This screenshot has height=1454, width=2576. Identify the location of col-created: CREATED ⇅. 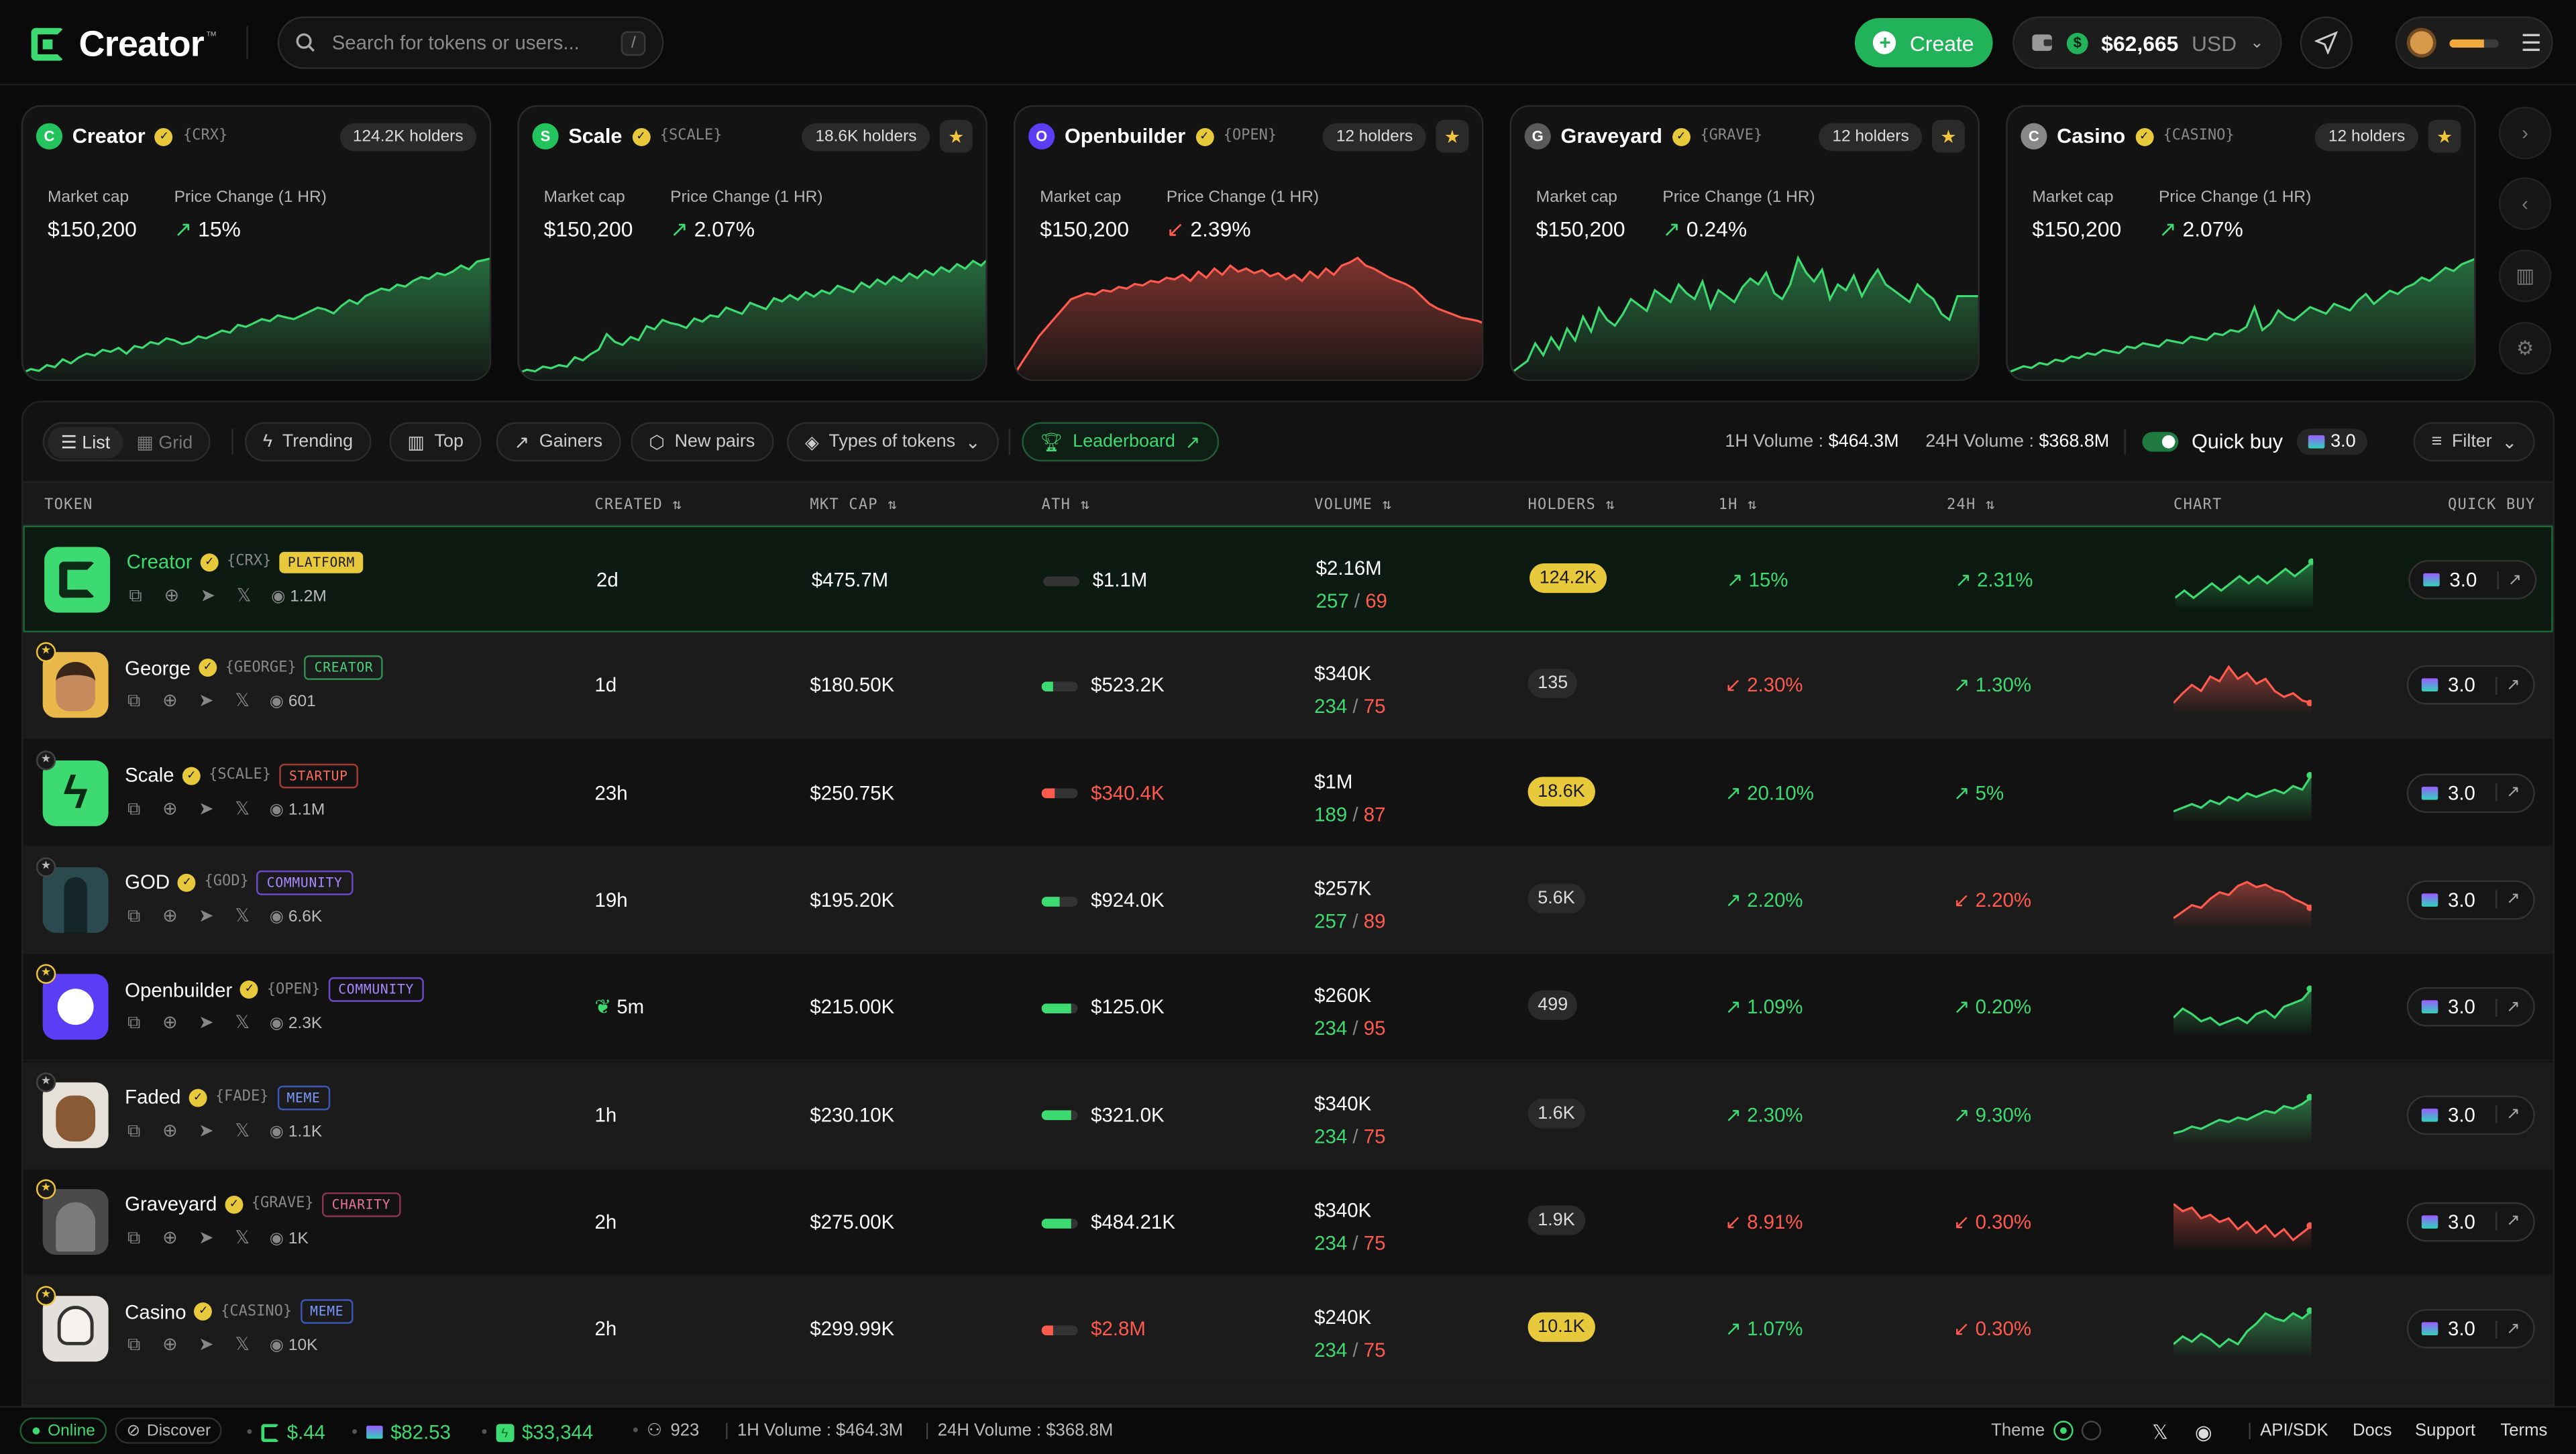
(638, 506).